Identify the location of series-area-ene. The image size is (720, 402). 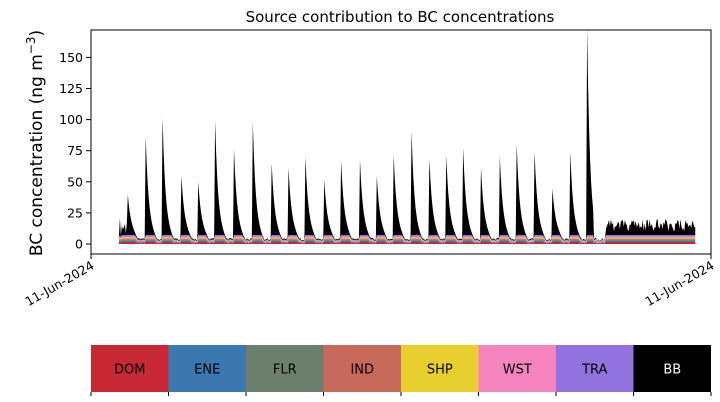
(407, 242).